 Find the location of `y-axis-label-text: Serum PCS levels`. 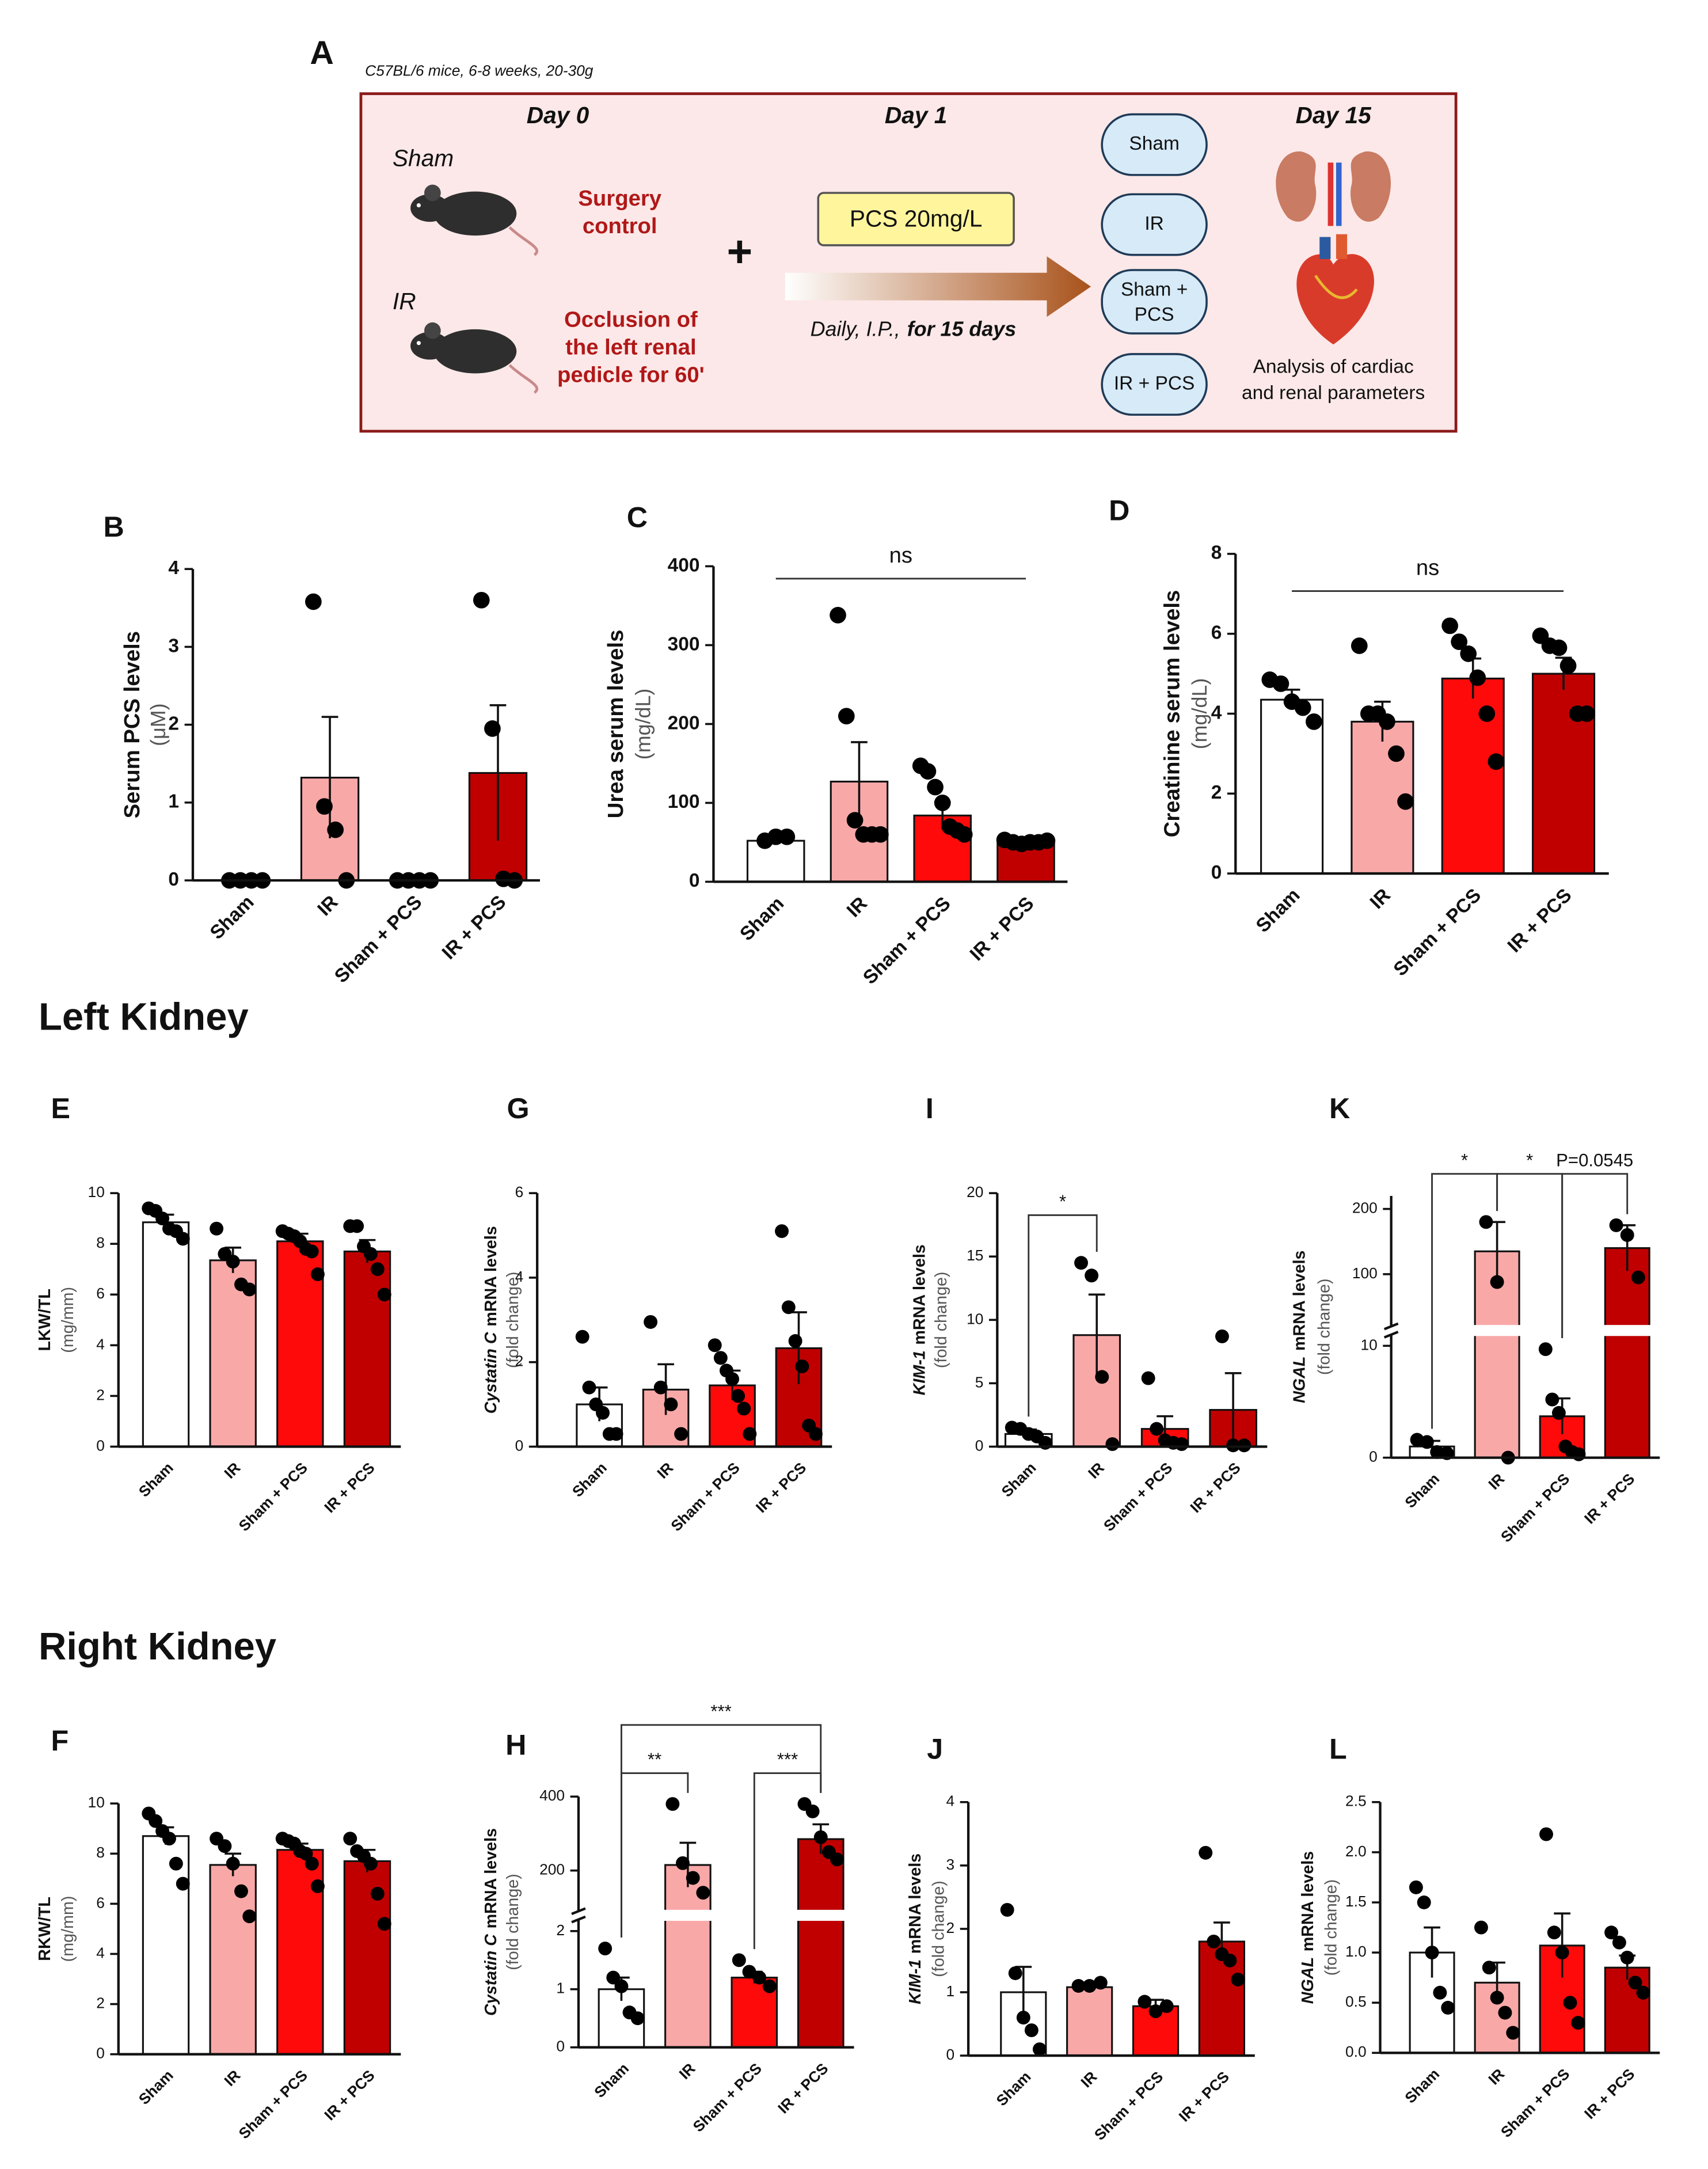

y-axis-label-text: Serum PCS levels is located at coordinates (132, 725).